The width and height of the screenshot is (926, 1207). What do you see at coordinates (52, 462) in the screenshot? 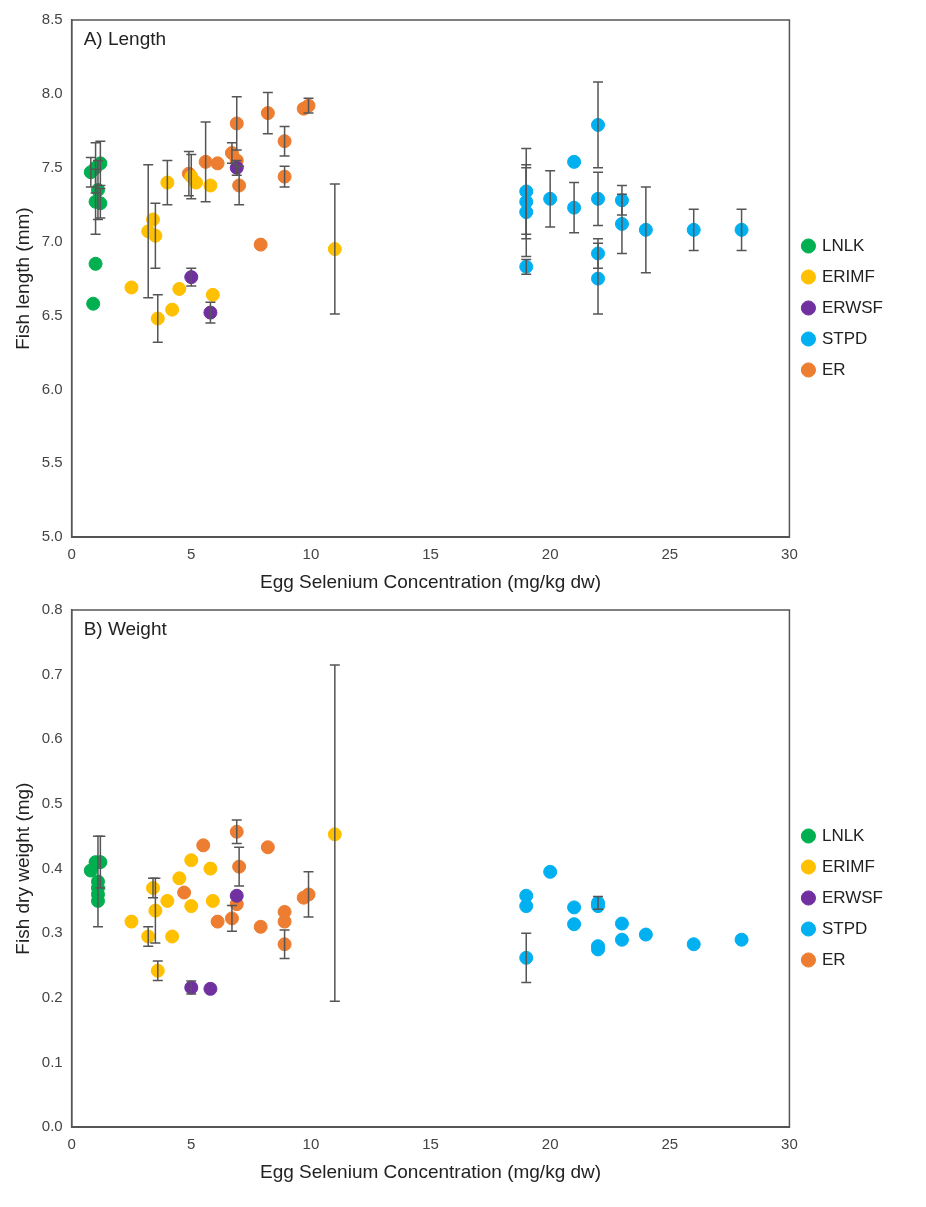
I see `y-tick-label: 5.5` at bounding box center [52, 462].